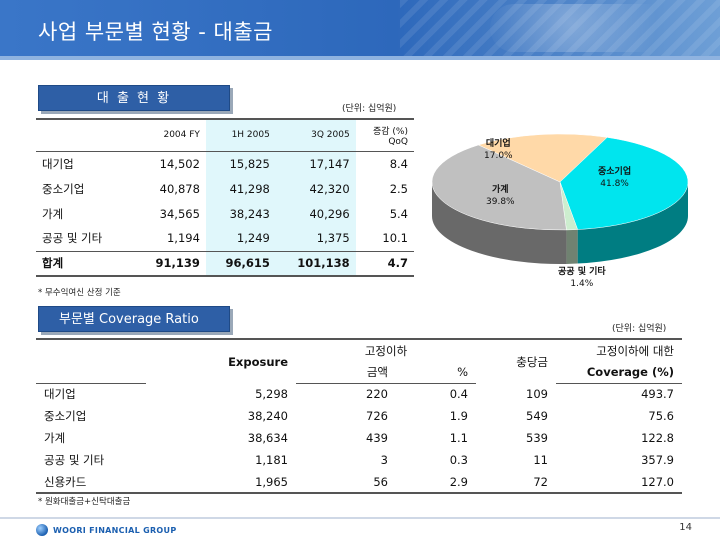 Image resolution: width=720 pixels, height=540 pixels. I want to click on cell-3q2005: 42,320, so click(315, 188).